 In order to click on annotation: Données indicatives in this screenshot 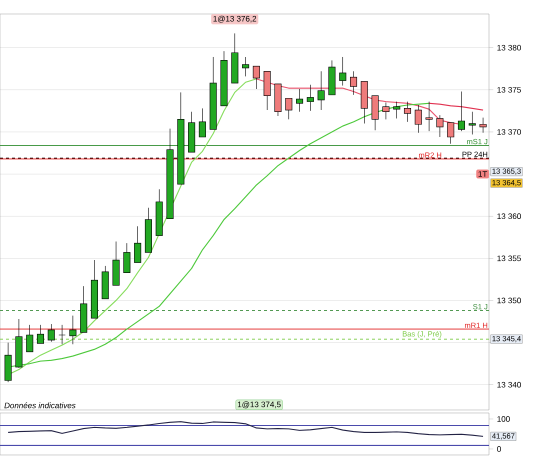, I will do `click(40, 405)`.